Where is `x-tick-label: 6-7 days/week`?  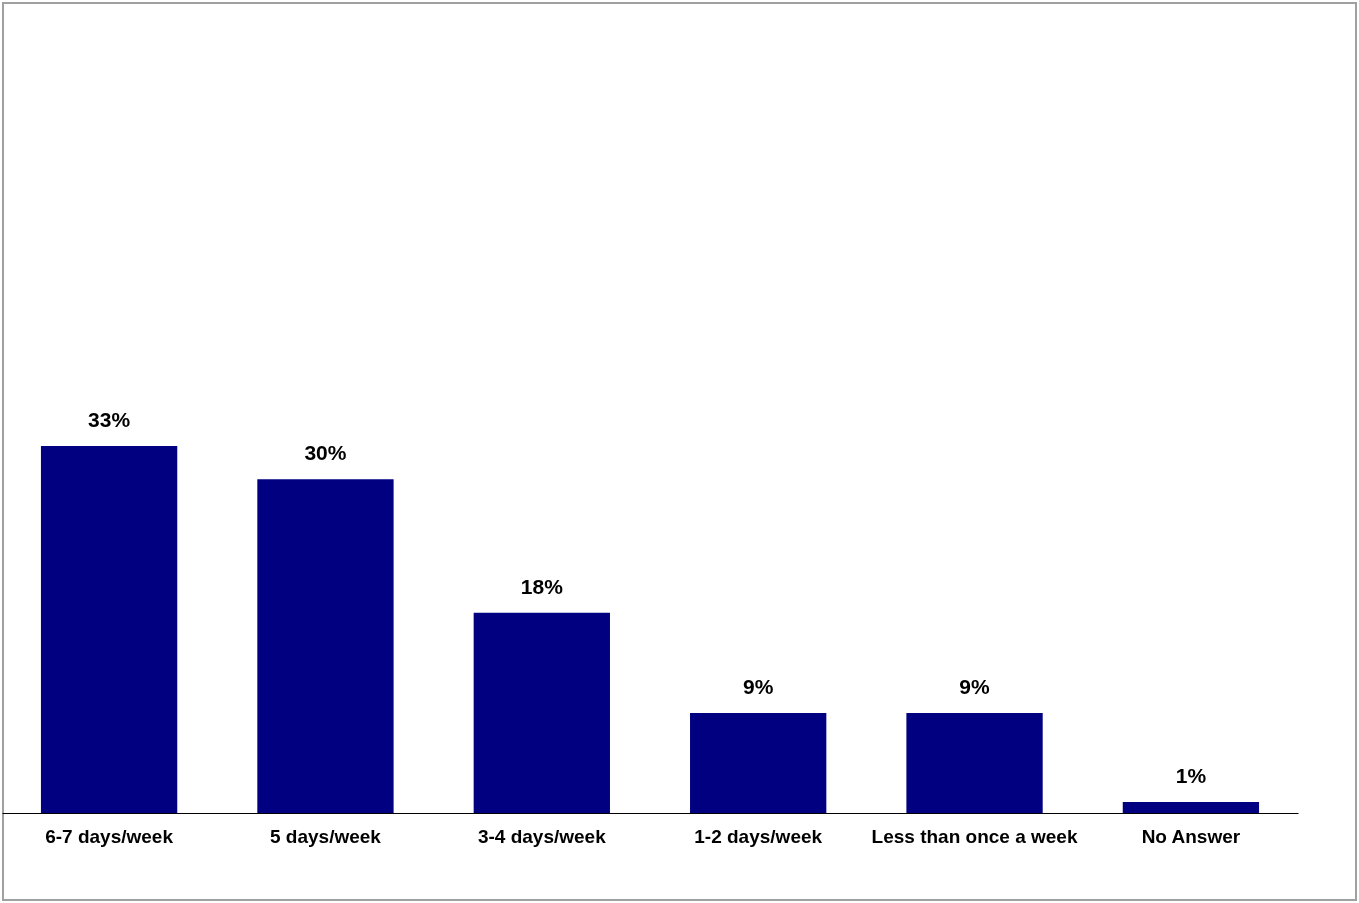 x-tick-label: 6-7 days/week is located at coordinates (109, 836).